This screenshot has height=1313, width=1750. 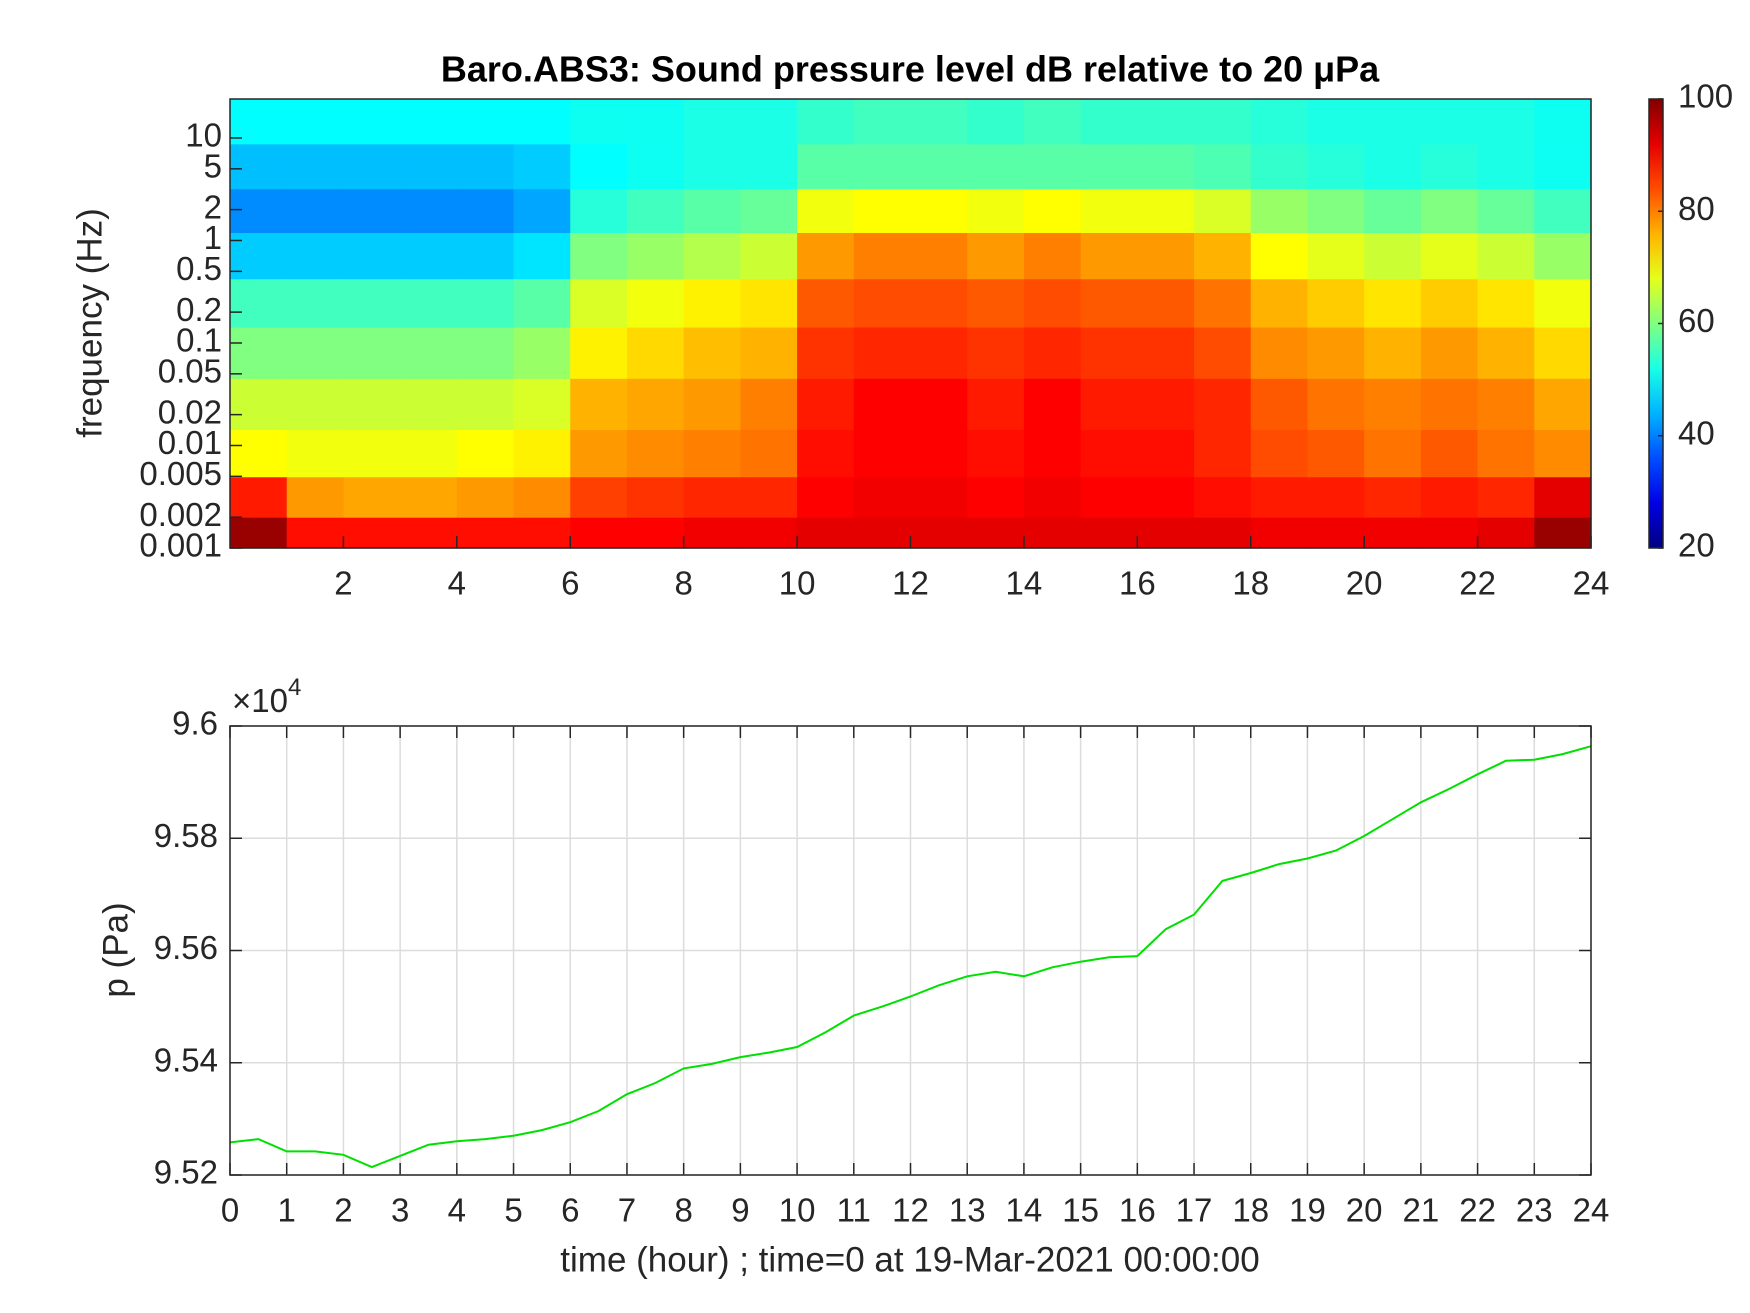 What do you see at coordinates (1307, 1210) in the screenshot?
I see `x-tick-label: 19` at bounding box center [1307, 1210].